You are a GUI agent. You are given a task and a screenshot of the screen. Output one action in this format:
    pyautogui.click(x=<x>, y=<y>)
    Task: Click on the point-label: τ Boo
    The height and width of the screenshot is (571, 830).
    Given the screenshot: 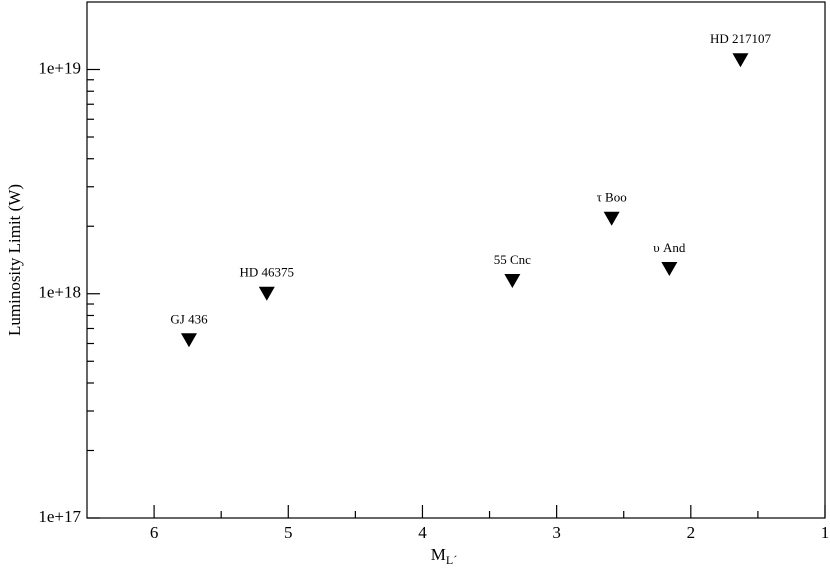 What is the action you would take?
    pyautogui.click(x=612, y=197)
    